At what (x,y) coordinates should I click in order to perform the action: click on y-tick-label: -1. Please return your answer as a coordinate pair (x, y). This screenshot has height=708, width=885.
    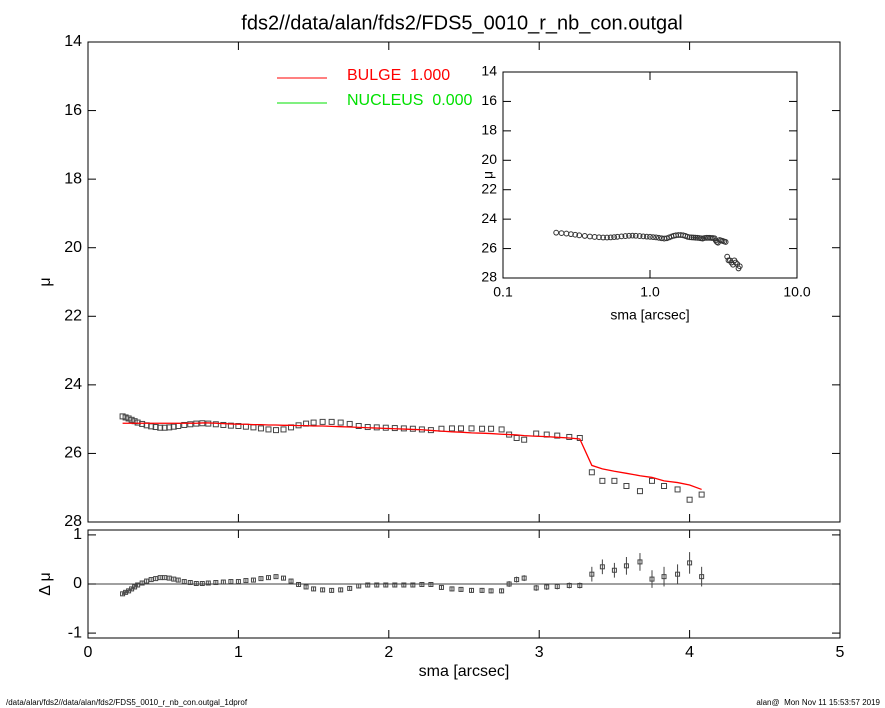
    Looking at the image, I should click on (75, 632).